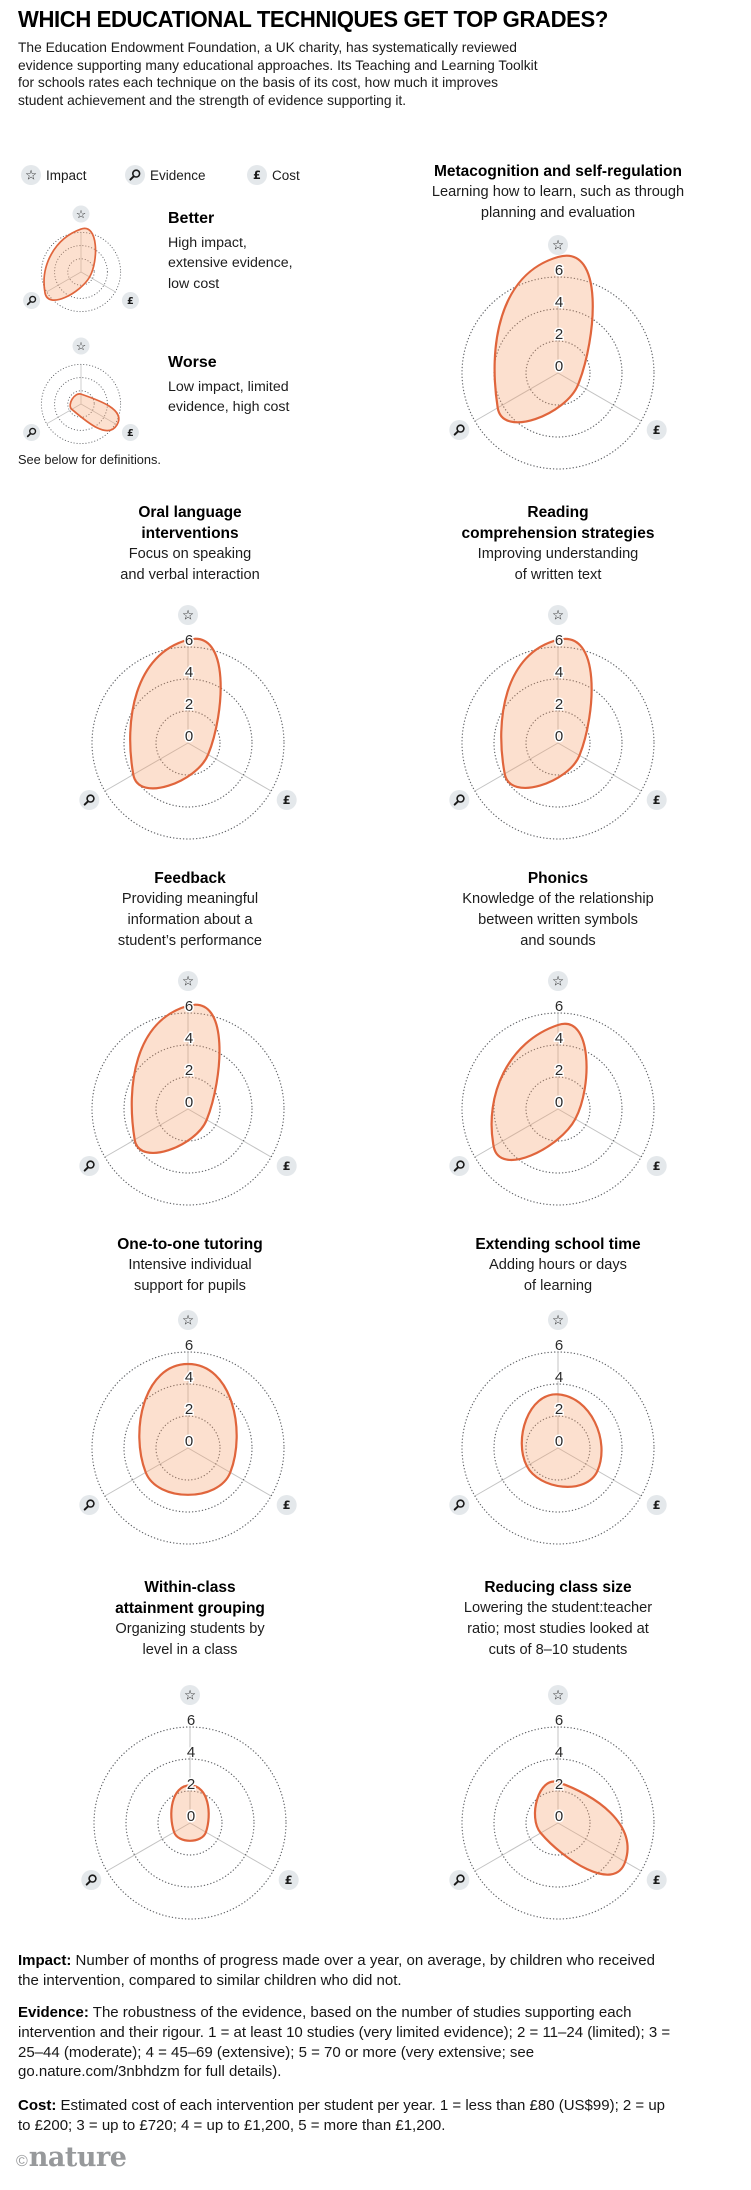 Image resolution: width=751 pixels, height=2190 pixels. I want to click on legend-item-impact: ☆ Impact, so click(54, 175).